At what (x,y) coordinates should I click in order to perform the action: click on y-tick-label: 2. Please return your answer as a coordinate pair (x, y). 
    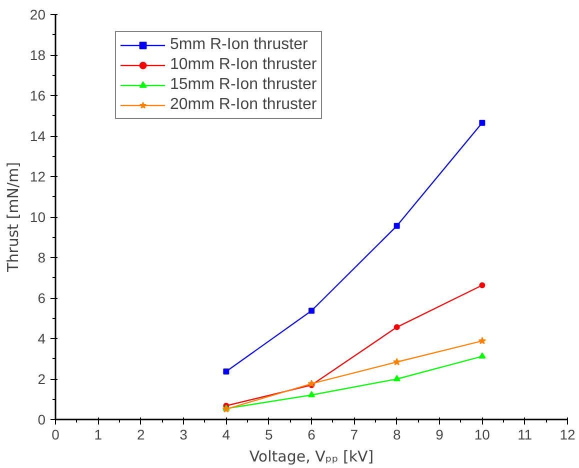
    Looking at the image, I should click on (42, 379).